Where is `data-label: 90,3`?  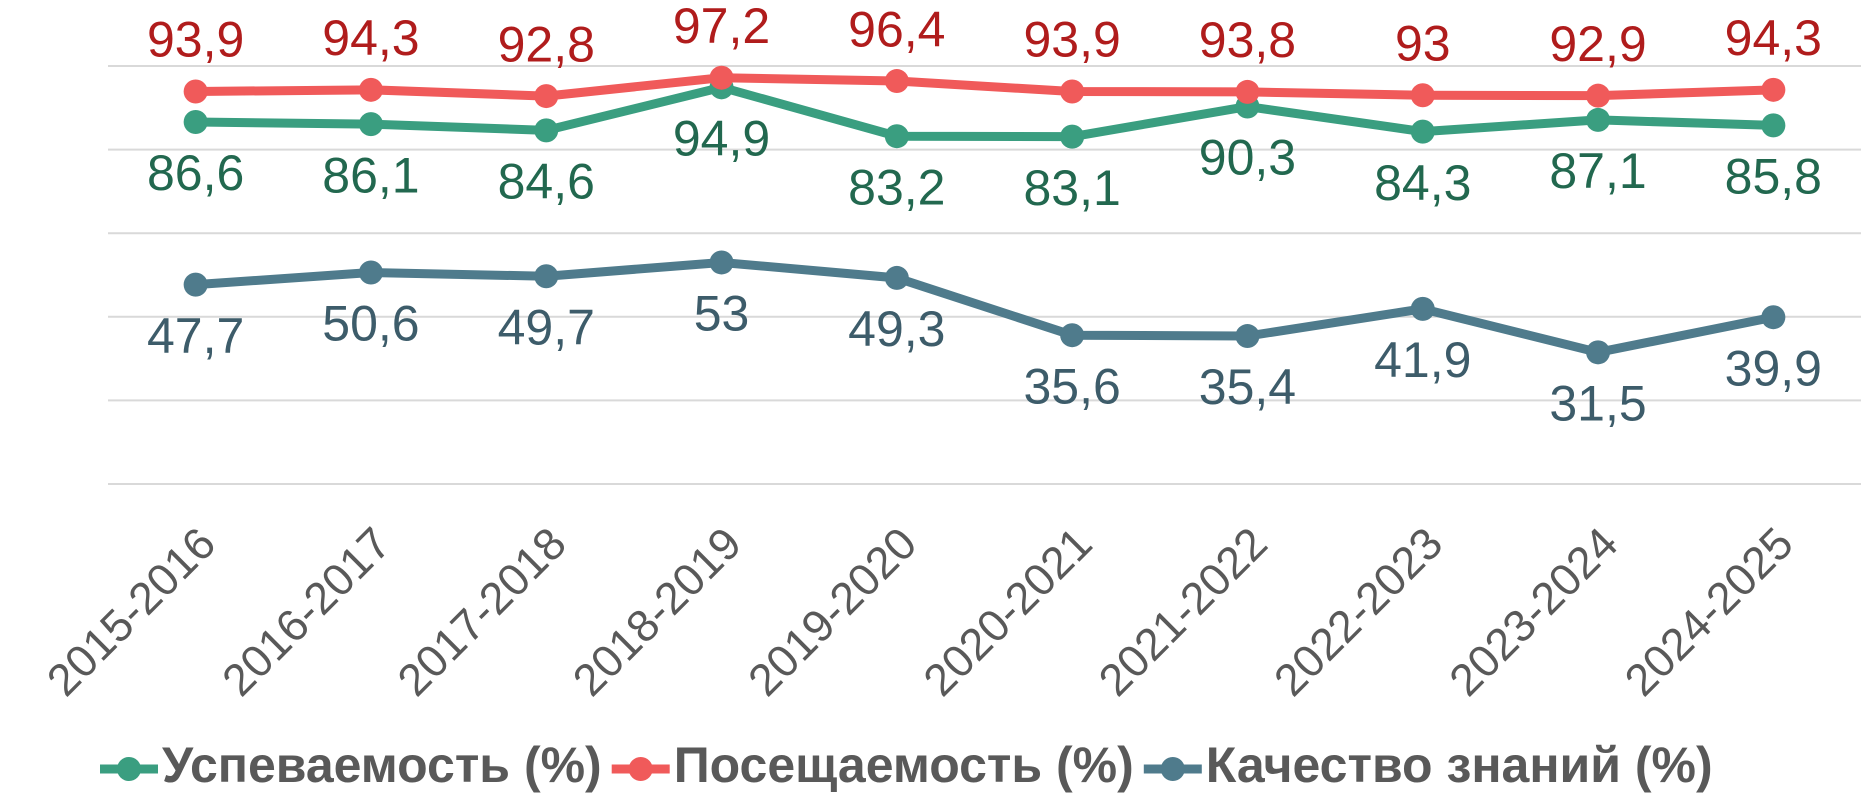
data-label: 90,3 is located at coordinates (1247, 158).